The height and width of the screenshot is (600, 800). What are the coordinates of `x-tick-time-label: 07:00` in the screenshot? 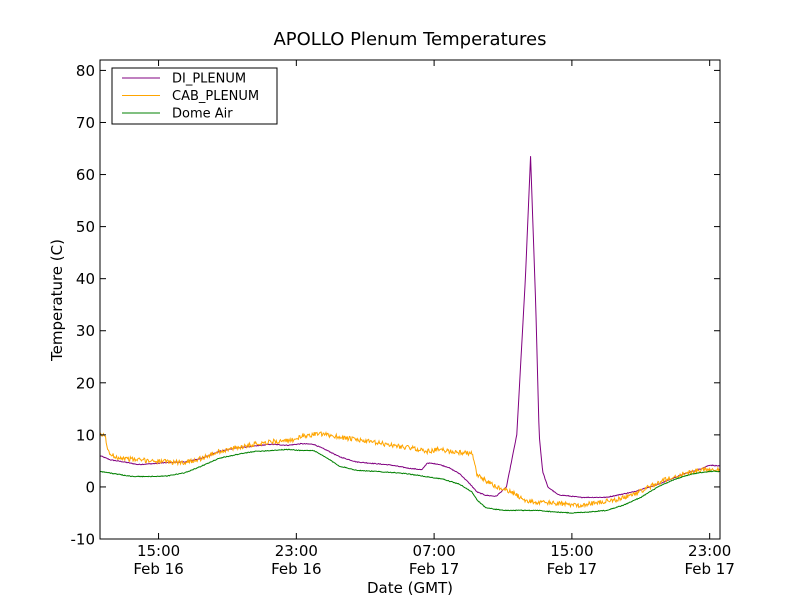 It's located at (433, 551).